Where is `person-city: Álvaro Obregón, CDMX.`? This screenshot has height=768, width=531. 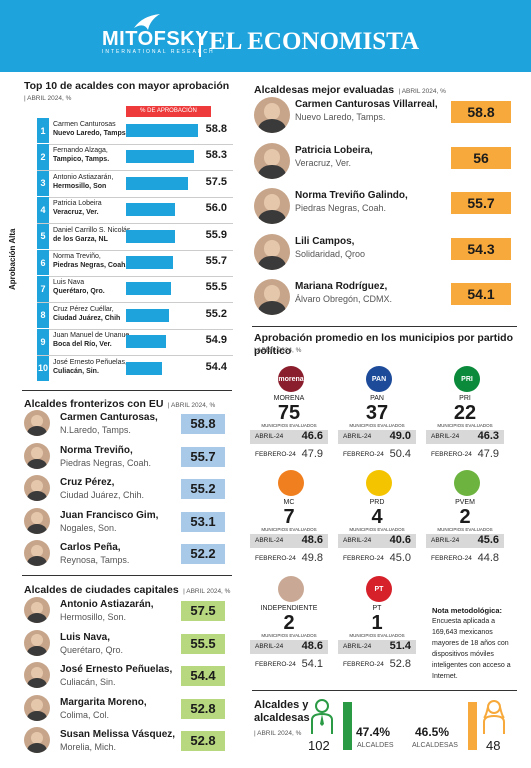
person-city: Álvaro Obregón, CDMX. is located at coordinates (344, 299).